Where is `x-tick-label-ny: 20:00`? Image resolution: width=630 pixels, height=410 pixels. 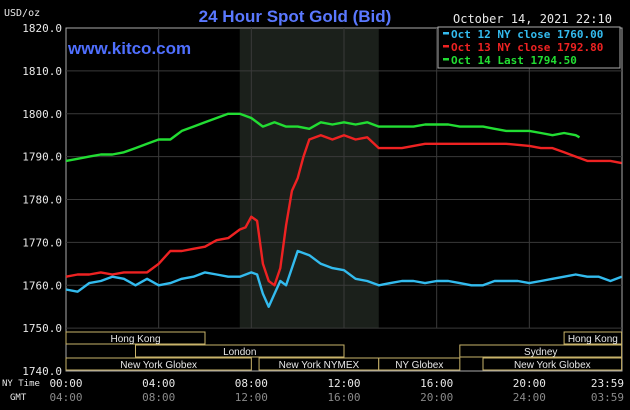 x-tick-label-ny: 20:00 is located at coordinates (529, 383).